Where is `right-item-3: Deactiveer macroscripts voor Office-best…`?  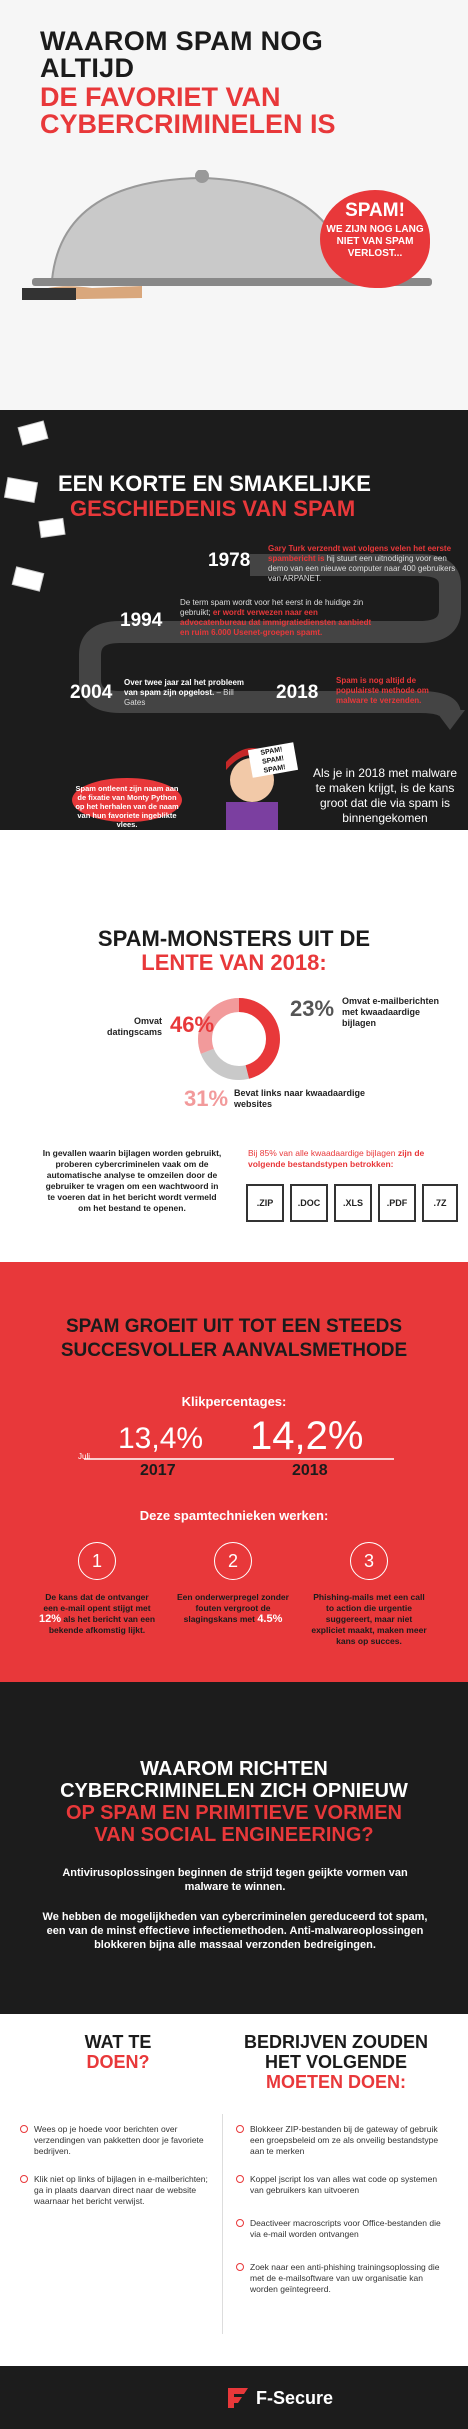 right-item-3: Deactiveer macroscripts voor Office-best… is located at coordinates (343, 2229).